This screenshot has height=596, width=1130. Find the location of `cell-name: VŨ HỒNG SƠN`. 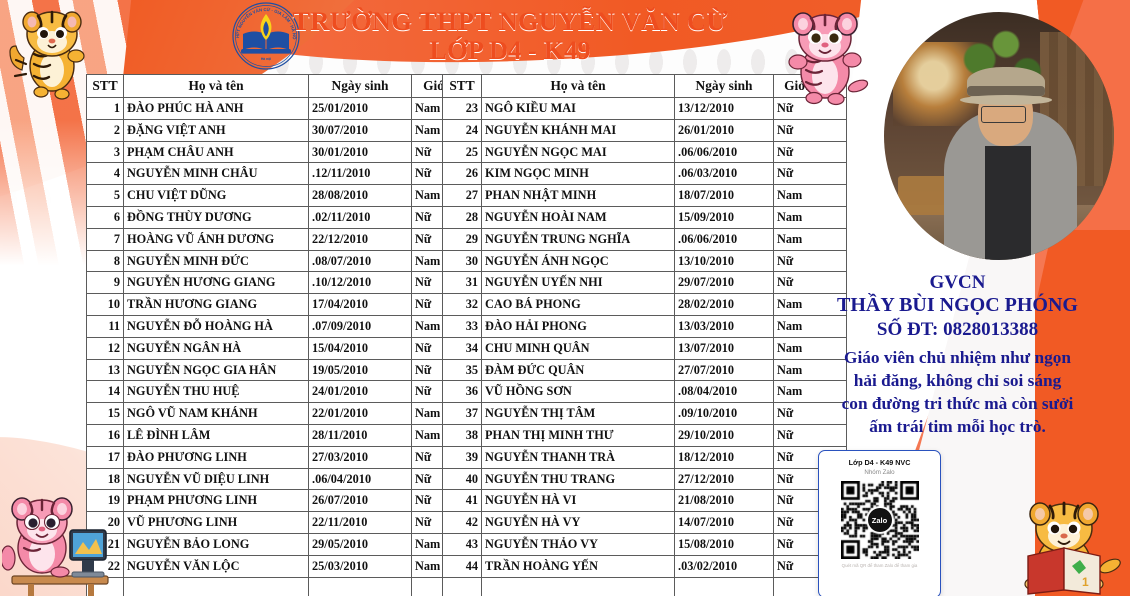

cell-name: VŨ HỒNG SƠN is located at coordinates (578, 392).